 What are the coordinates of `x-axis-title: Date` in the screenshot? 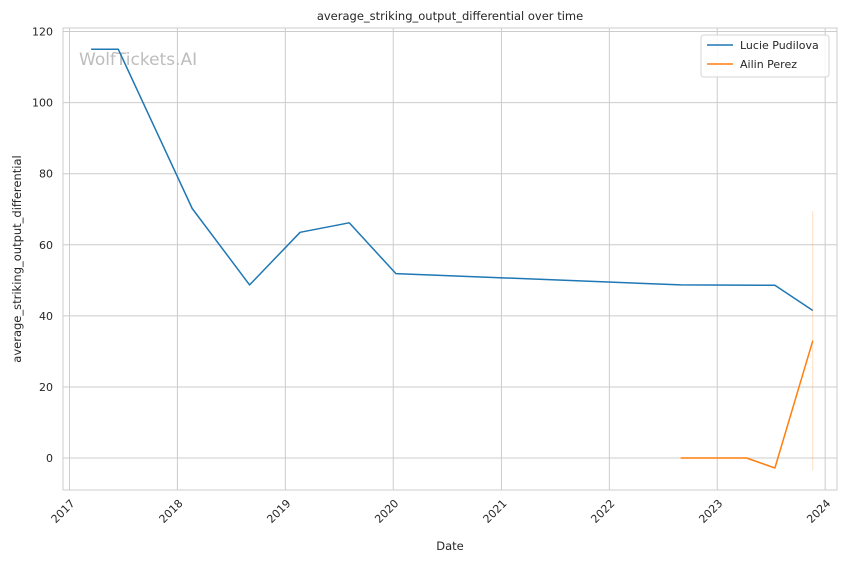 It's located at (450, 546).